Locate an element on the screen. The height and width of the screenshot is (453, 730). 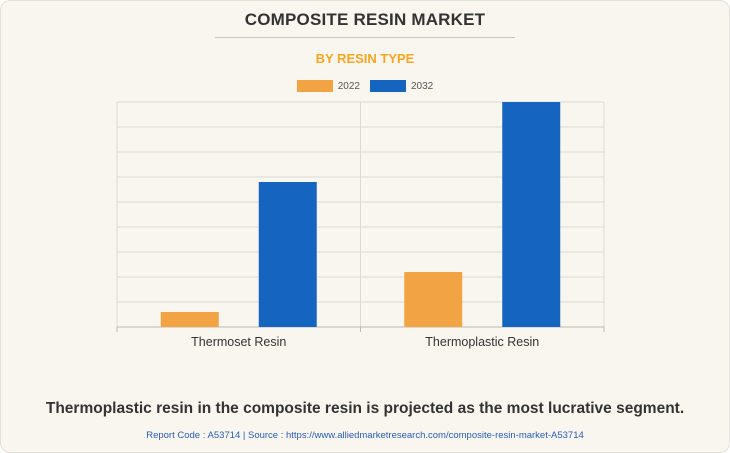
legend-label-2032: 2032 is located at coordinates (422, 86).